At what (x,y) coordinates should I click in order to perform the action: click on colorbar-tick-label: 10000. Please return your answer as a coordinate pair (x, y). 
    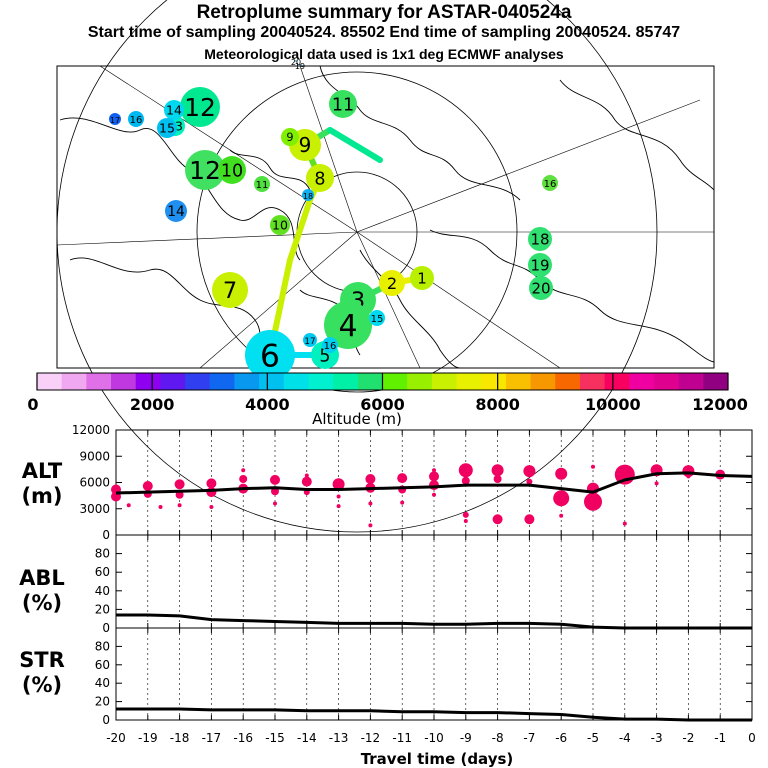
    Looking at the image, I should click on (613, 404).